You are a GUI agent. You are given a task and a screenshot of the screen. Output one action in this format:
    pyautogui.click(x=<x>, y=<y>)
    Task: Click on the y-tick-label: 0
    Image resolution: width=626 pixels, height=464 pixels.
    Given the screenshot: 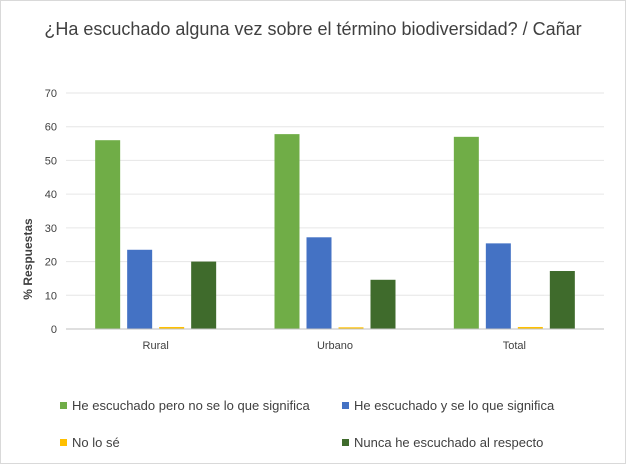 What is the action you would take?
    pyautogui.click(x=54, y=330)
    